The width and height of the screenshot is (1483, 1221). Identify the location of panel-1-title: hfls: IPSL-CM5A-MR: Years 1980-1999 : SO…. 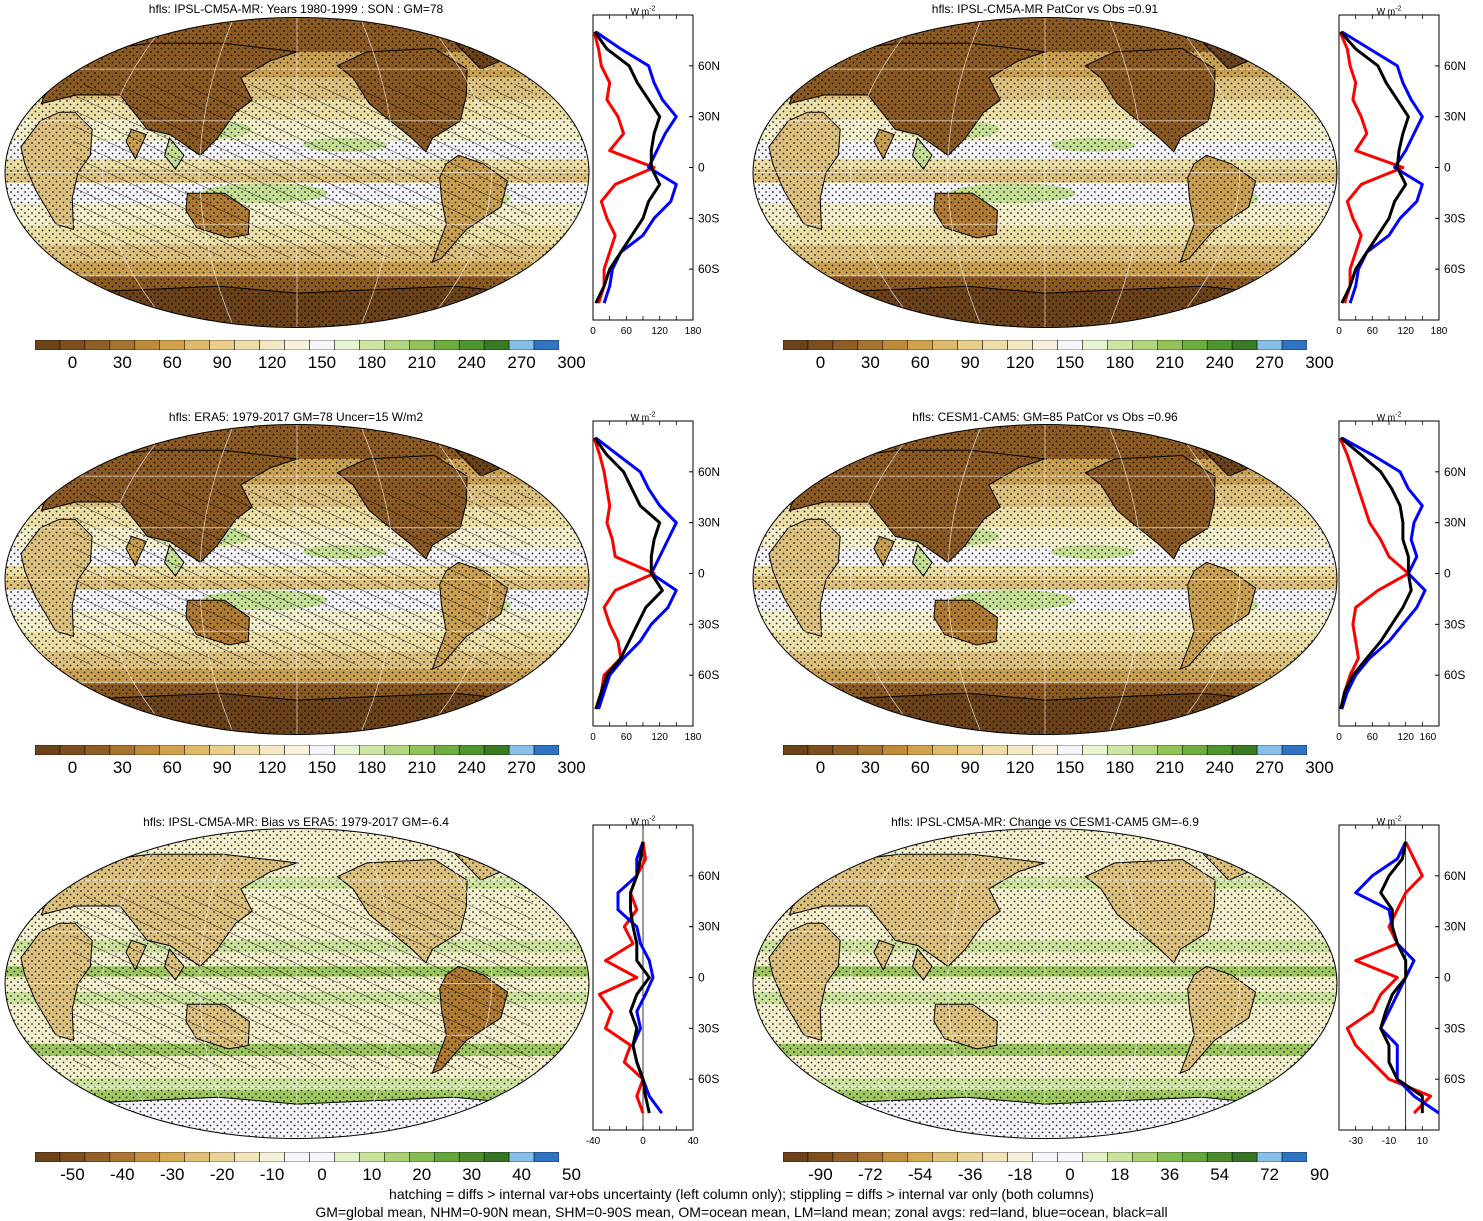
(296, 9).